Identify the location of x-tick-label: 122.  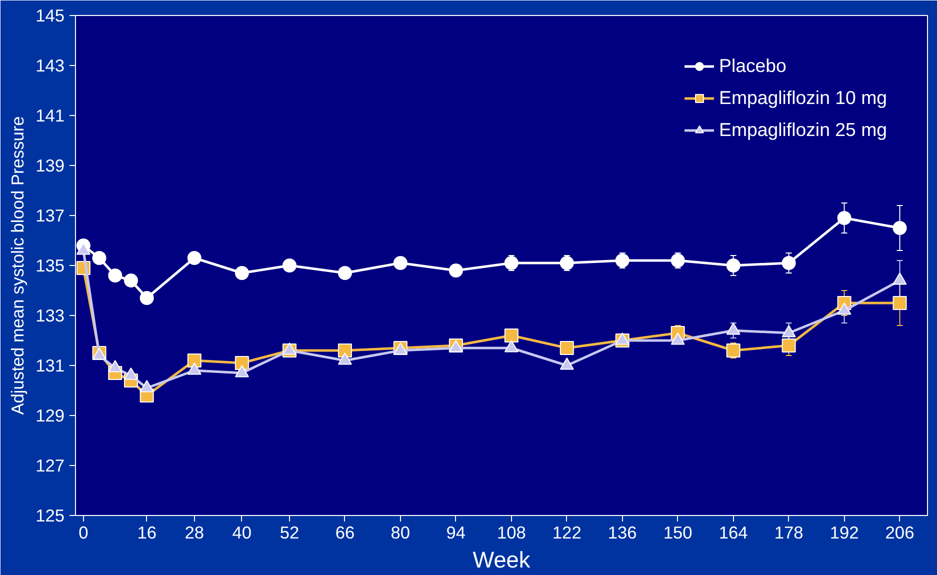
(567, 532).